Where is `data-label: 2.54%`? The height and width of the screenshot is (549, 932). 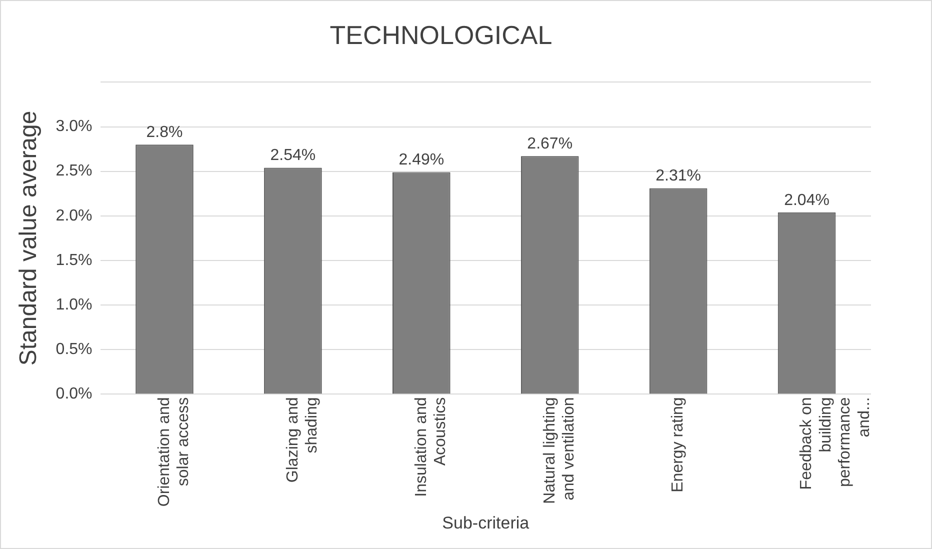 data-label: 2.54% is located at coordinates (293, 155).